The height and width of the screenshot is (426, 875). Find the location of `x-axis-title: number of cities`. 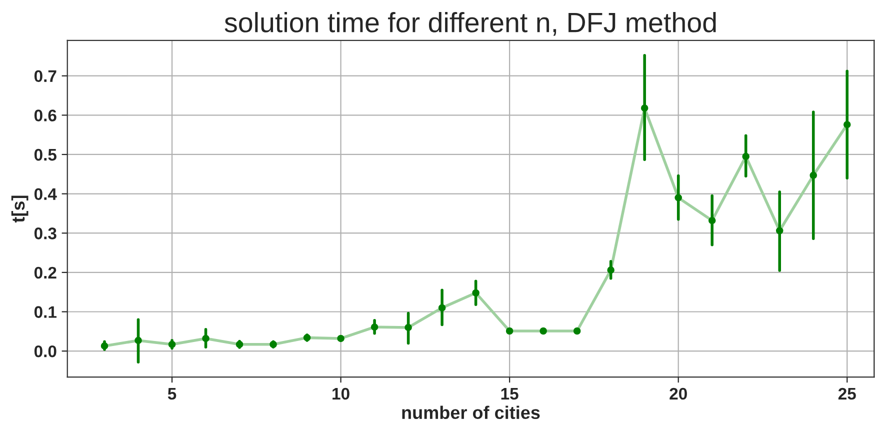

x-axis-title: number of cities is located at coordinates (471, 413).